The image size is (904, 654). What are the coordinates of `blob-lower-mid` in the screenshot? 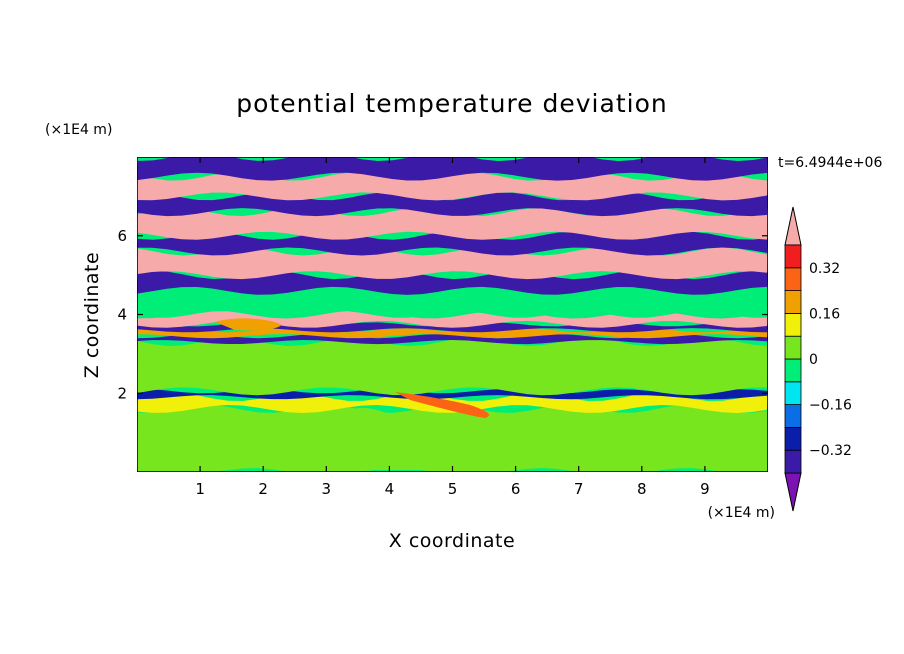 It's located at (439, 439).